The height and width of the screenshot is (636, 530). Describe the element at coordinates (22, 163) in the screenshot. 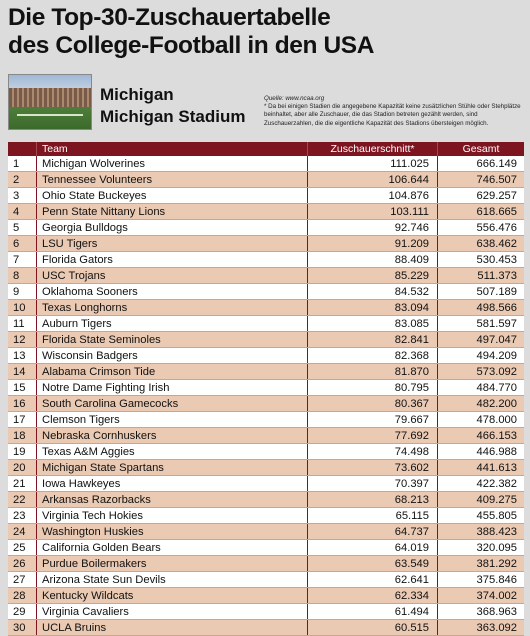

I see `rank-cell: 1` at that location.